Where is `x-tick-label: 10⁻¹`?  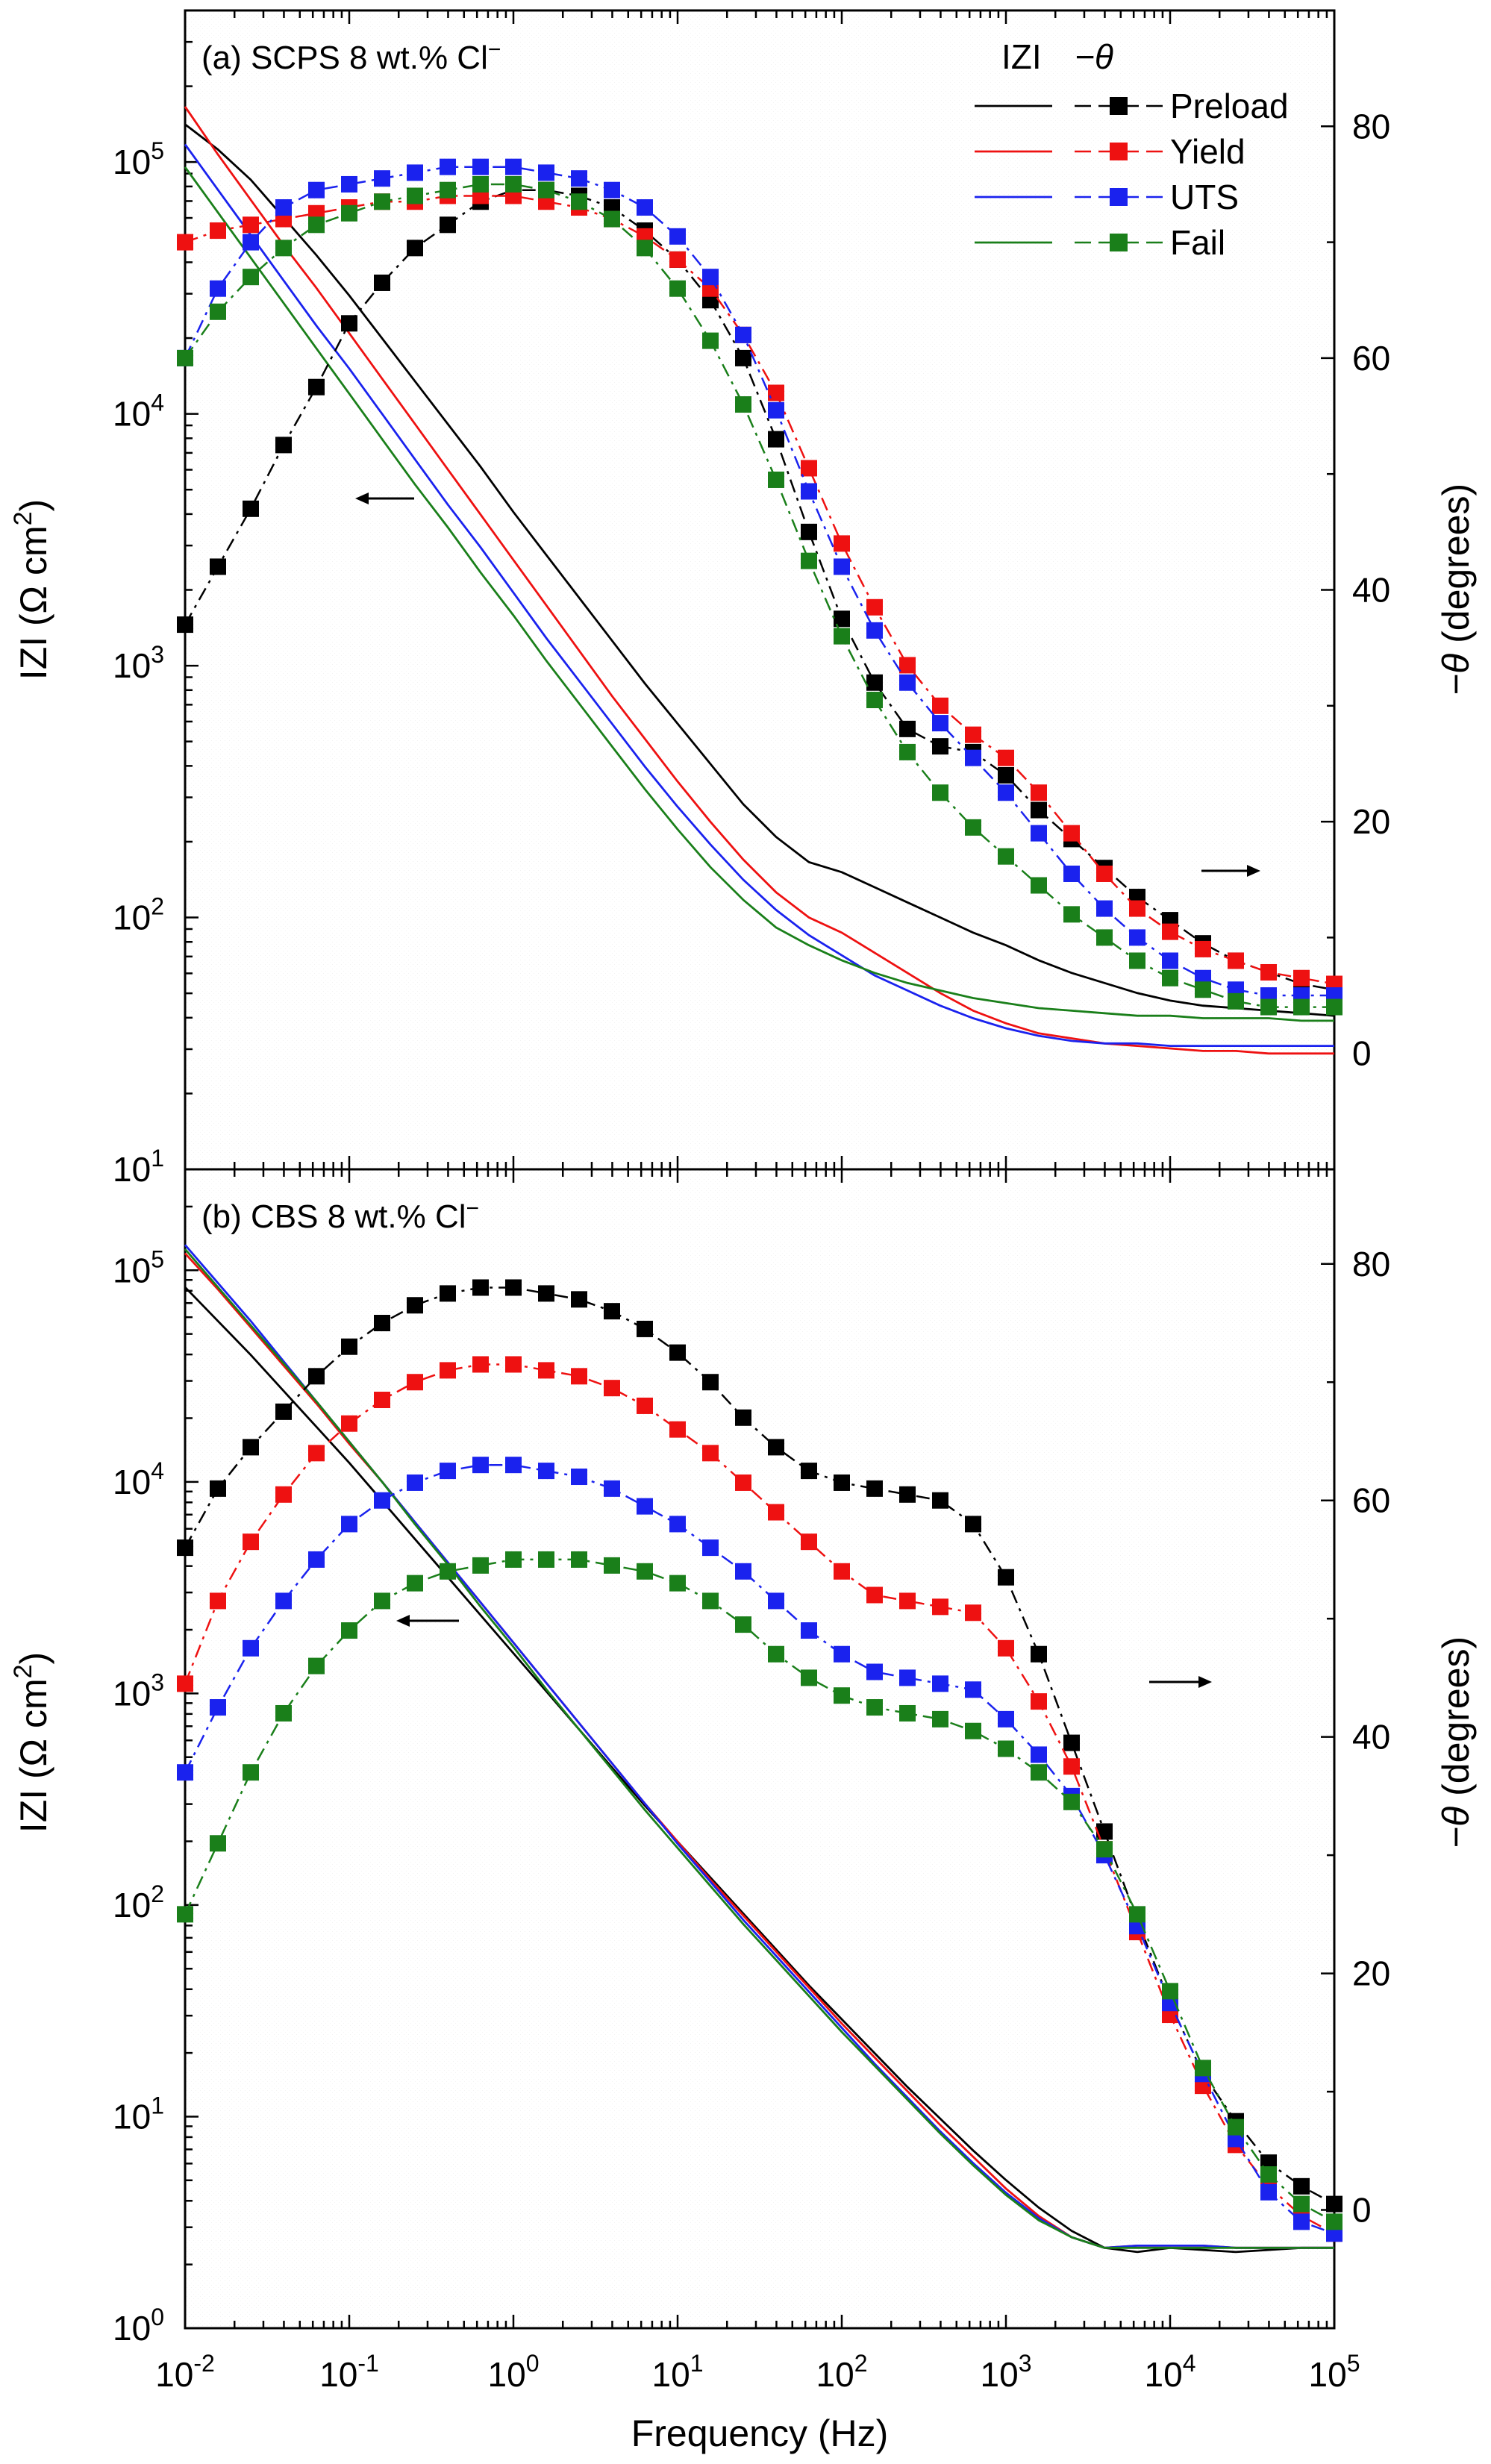 x-tick-label: 10⁻¹ is located at coordinates (349, 2372).